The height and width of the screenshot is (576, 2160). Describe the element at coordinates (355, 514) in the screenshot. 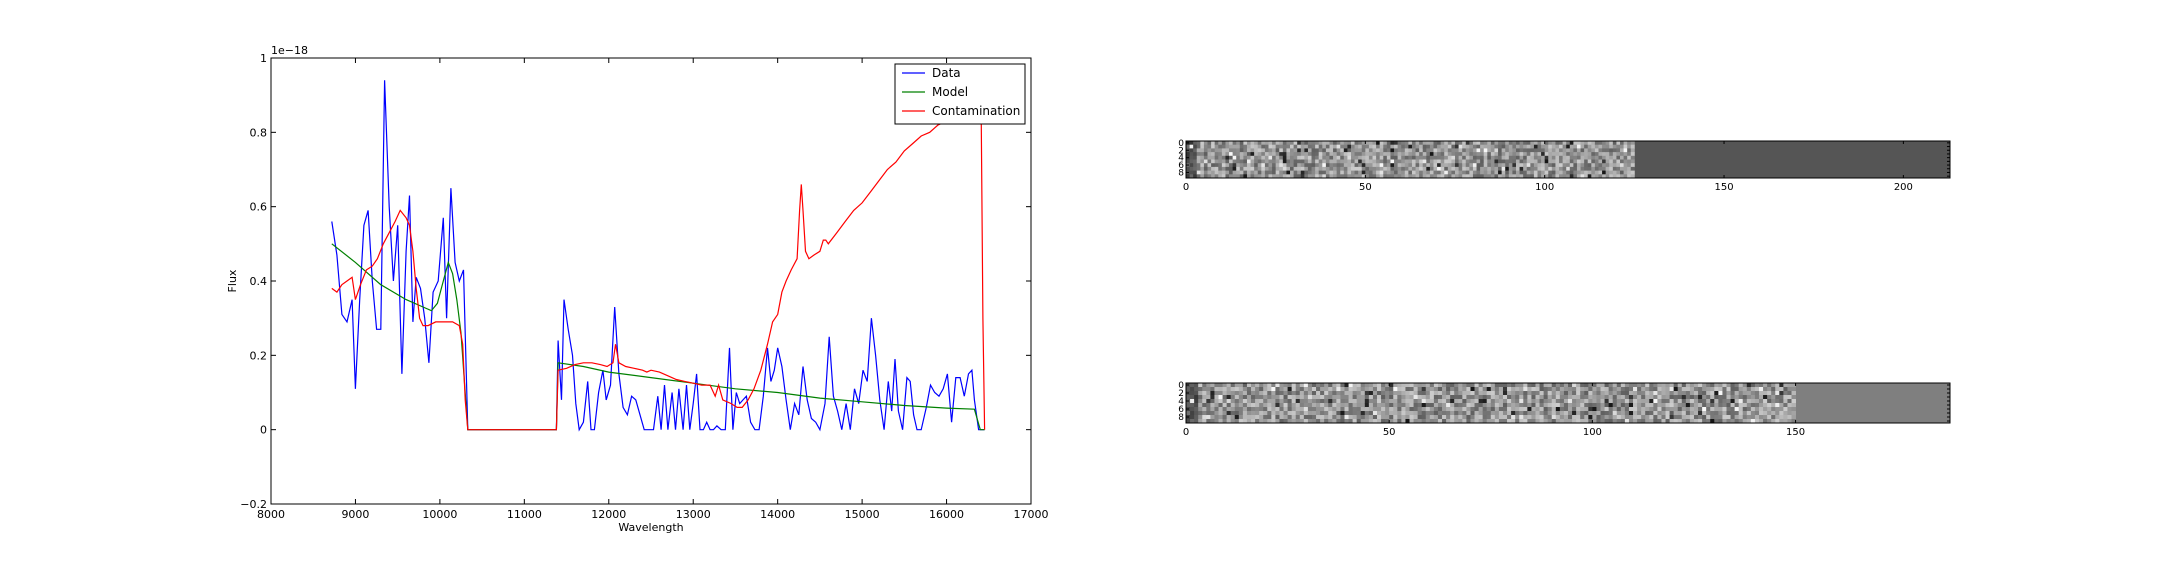

I see `x-tick-label: 9000` at that location.